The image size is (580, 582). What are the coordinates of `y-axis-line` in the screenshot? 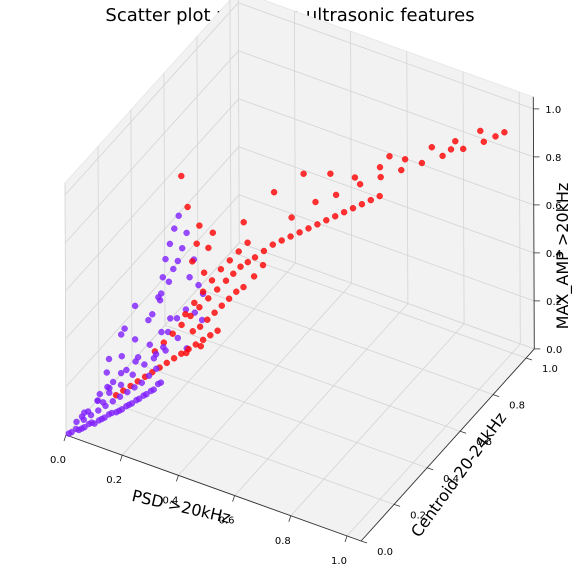 It's located at (447, 445).